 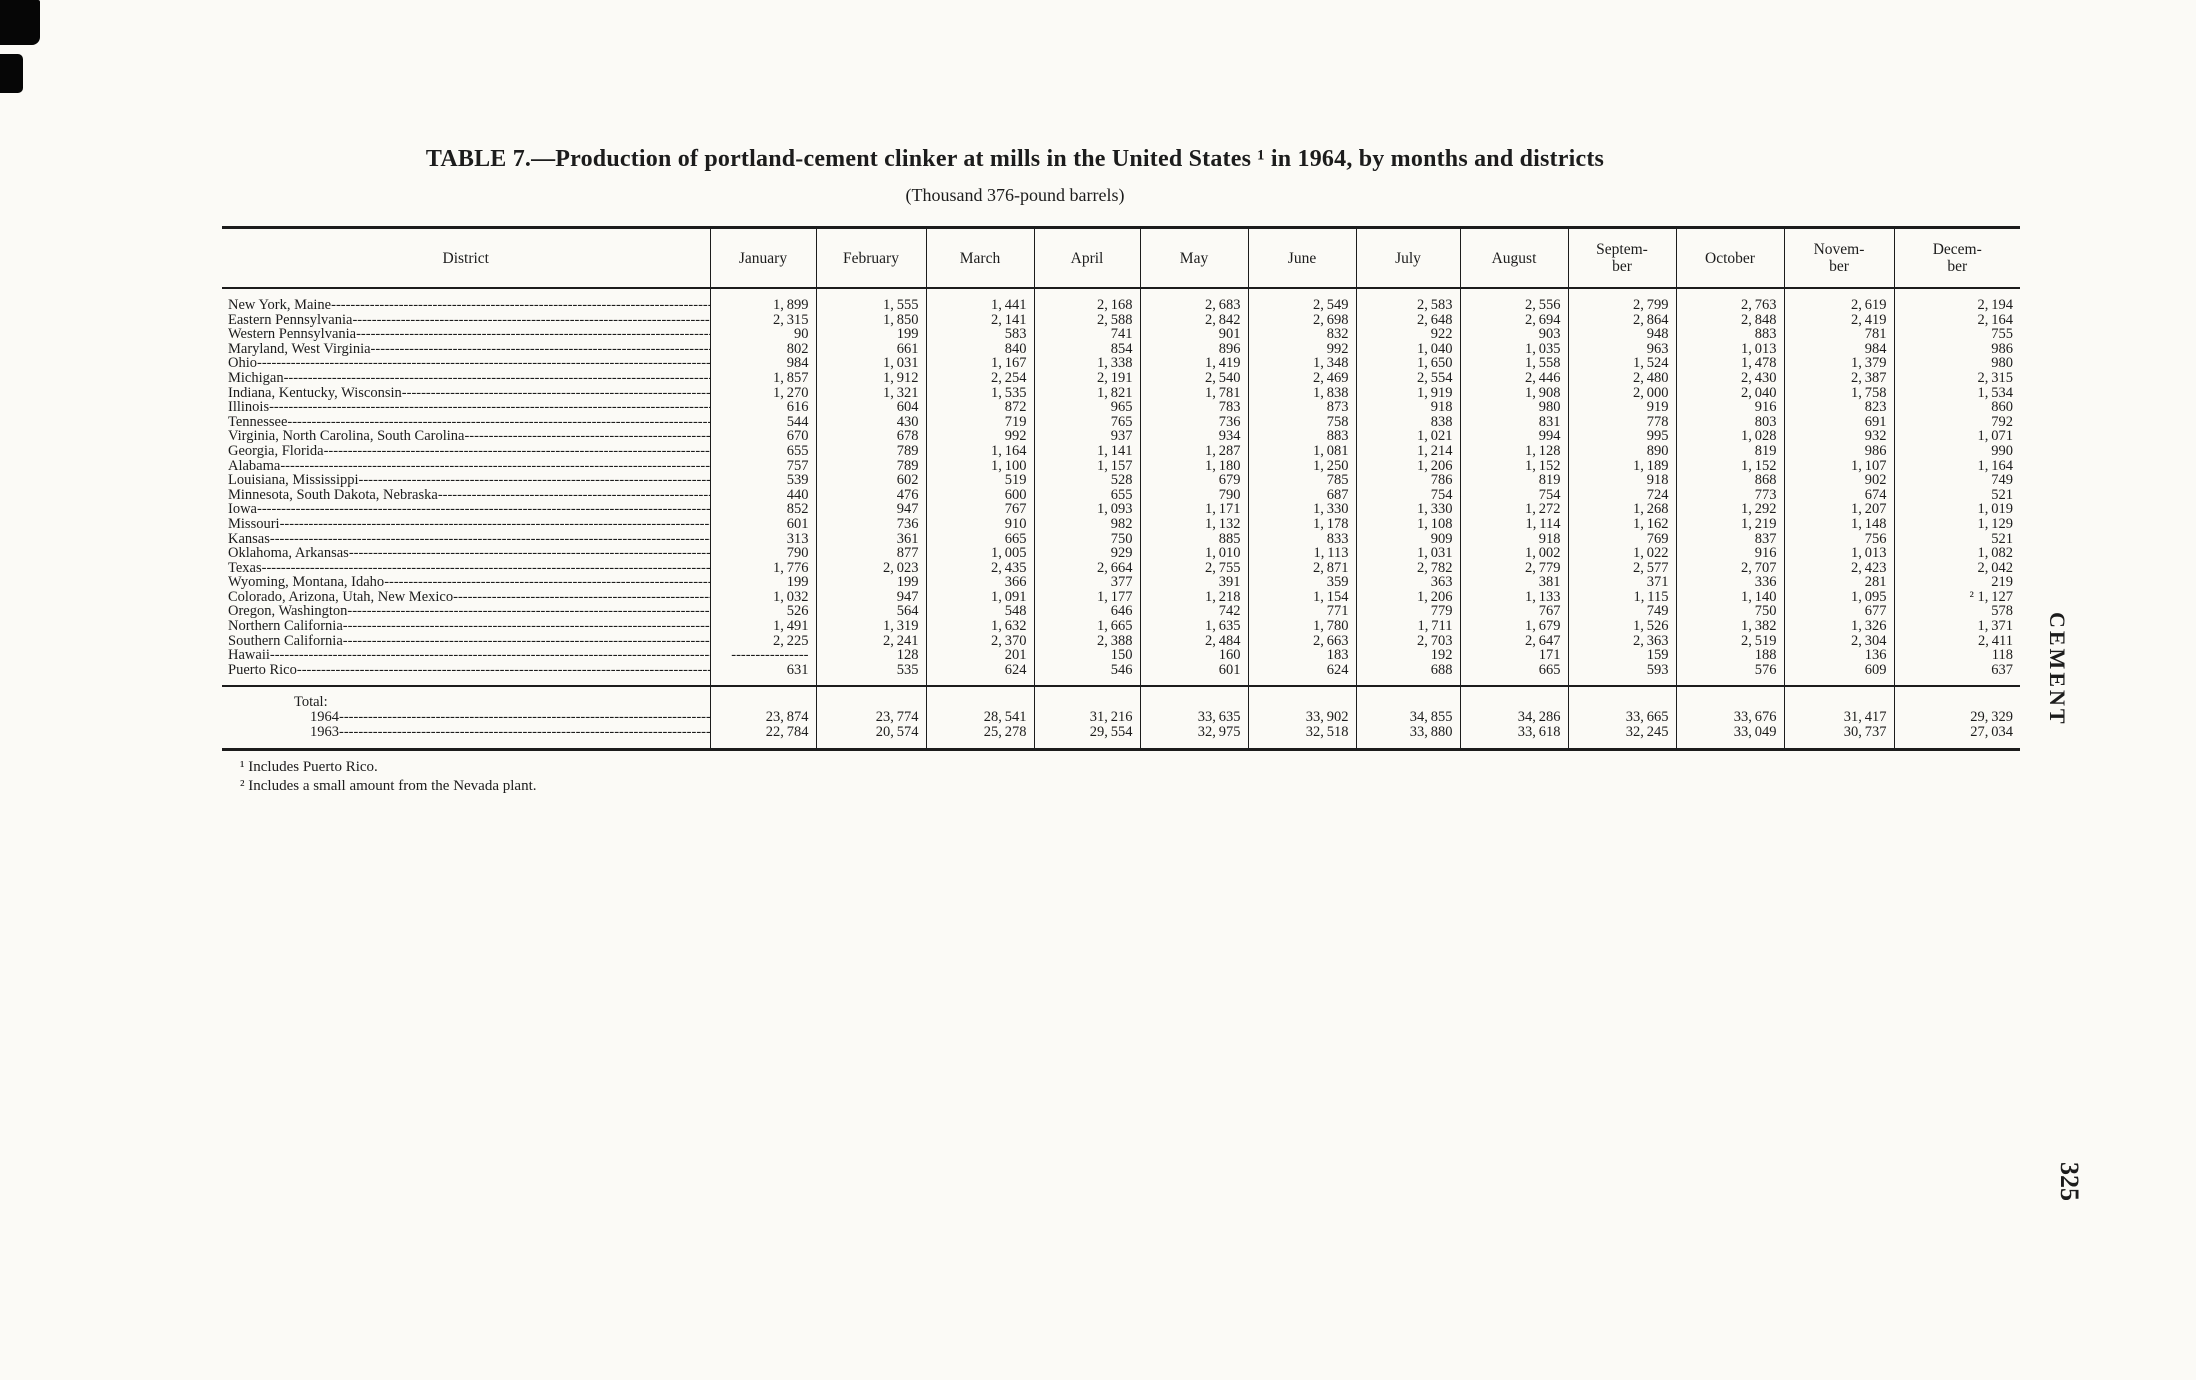 What do you see at coordinates (1407, 349) in the screenshot?
I see `value-cell: 1, 040` at bounding box center [1407, 349].